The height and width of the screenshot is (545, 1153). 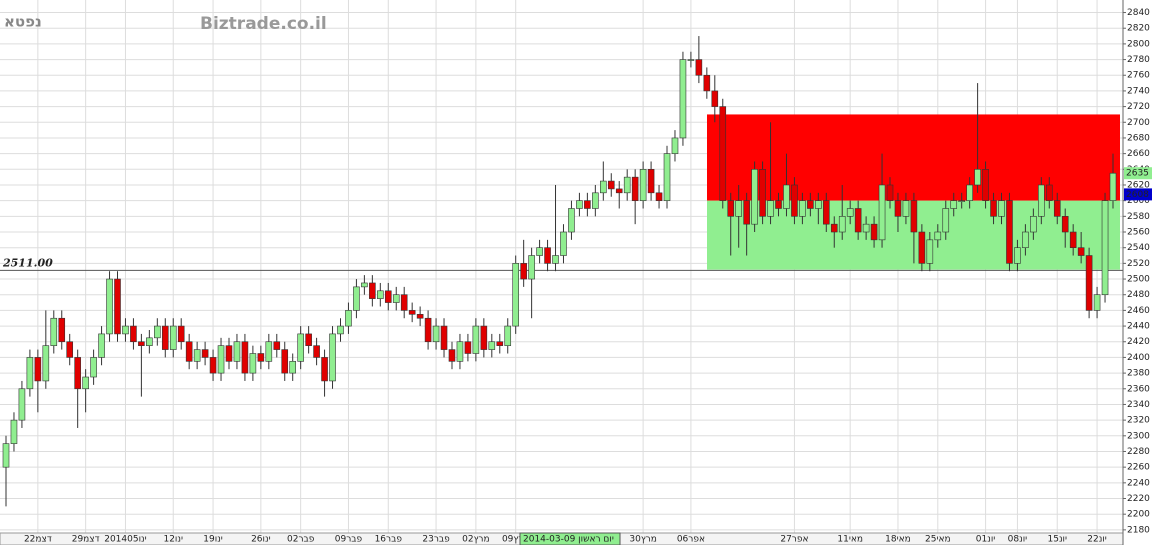 What do you see at coordinates (1138, 123) in the screenshot?
I see `y-tick-label: 2700` at bounding box center [1138, 123].